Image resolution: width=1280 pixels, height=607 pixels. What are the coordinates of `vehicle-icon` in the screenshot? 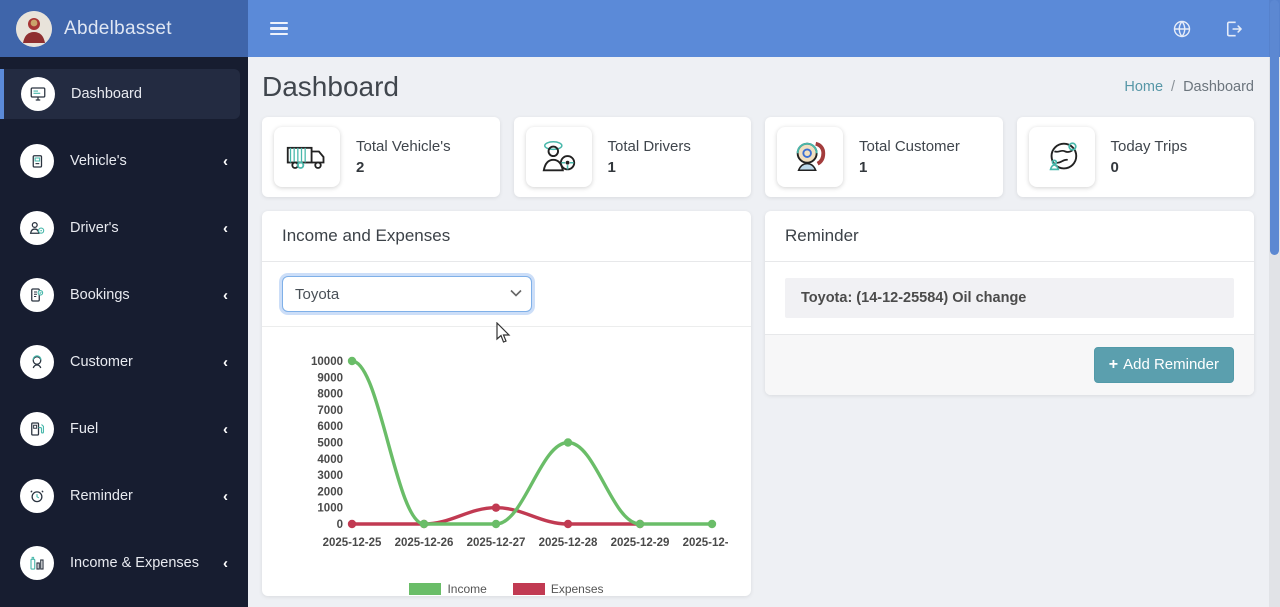 It's located at (37, 161).